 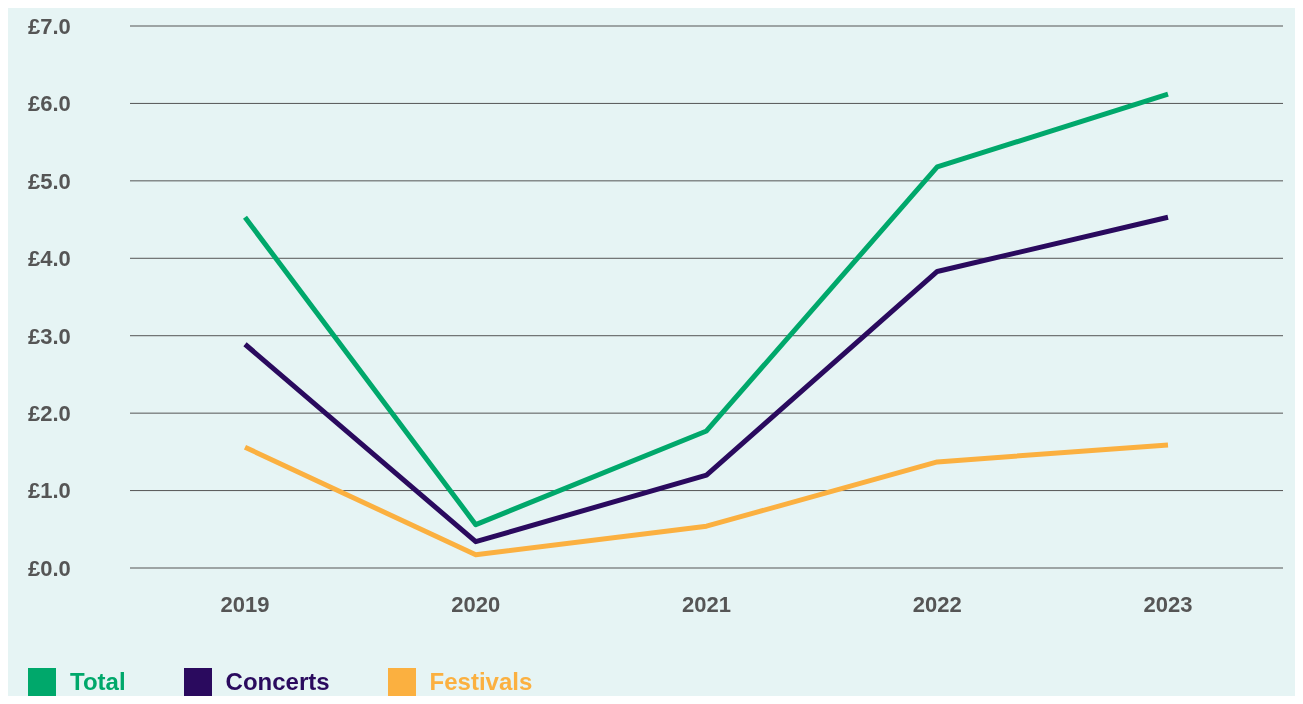 I want to click on y-tick-label: £5.0, so click(x=49, y=181).